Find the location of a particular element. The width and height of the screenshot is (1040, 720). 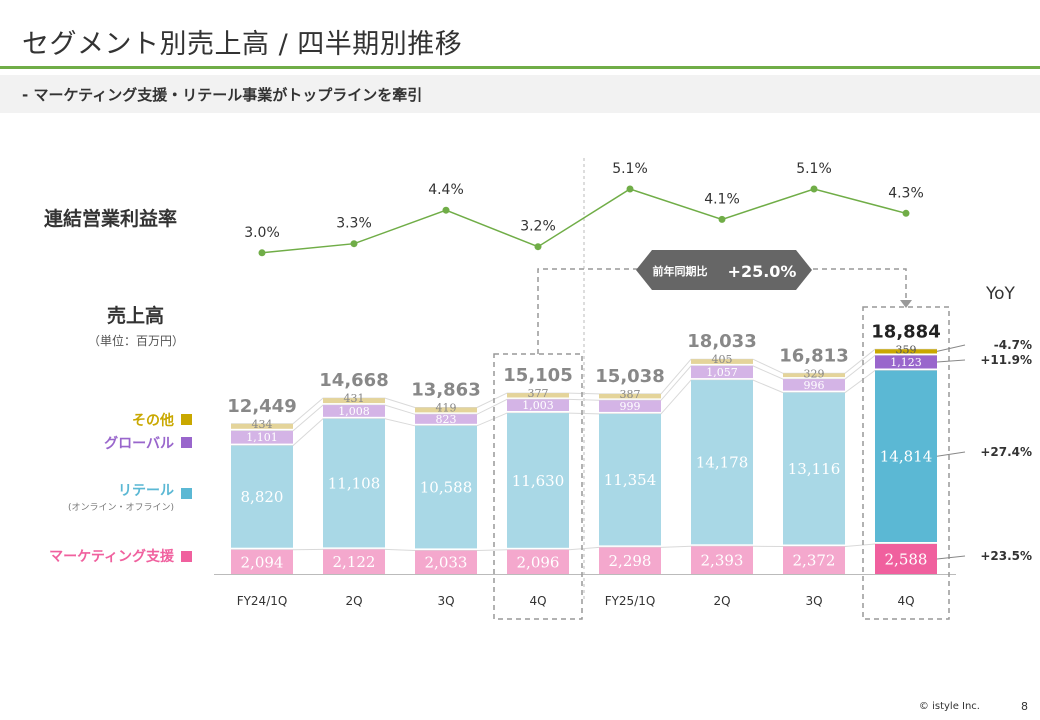

bar-label-3-2: 419 is located at coordinates (446, 408).